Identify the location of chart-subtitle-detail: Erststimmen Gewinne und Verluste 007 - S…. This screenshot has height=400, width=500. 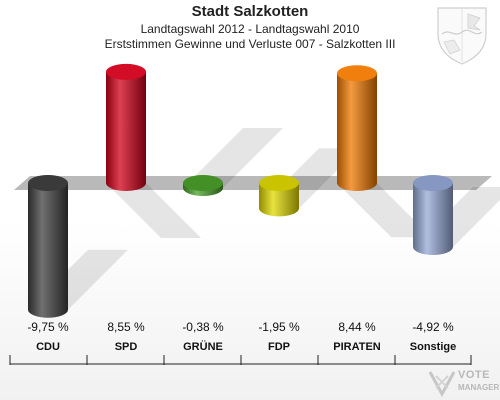
(250, 44).